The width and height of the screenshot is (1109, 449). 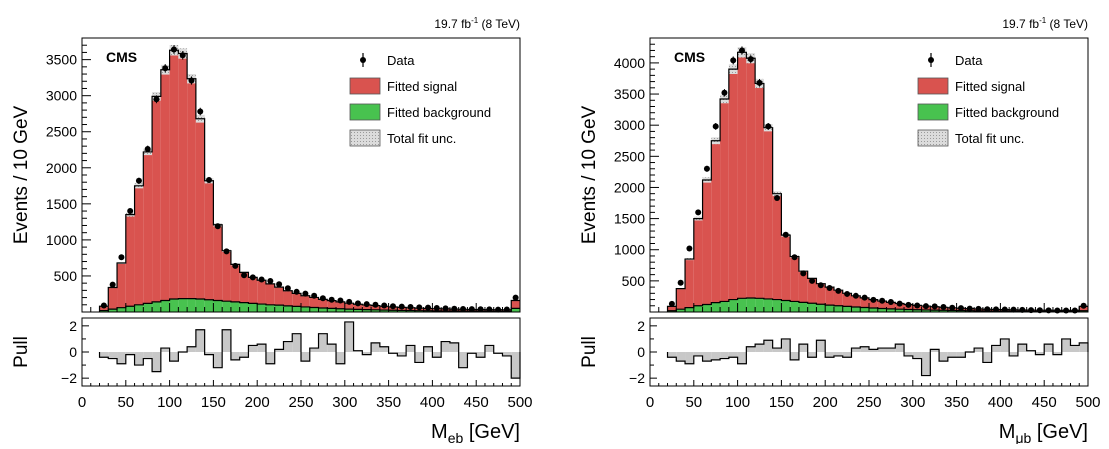 I want to click on legend-label: Fitted signal, so click(x=990, y=86).